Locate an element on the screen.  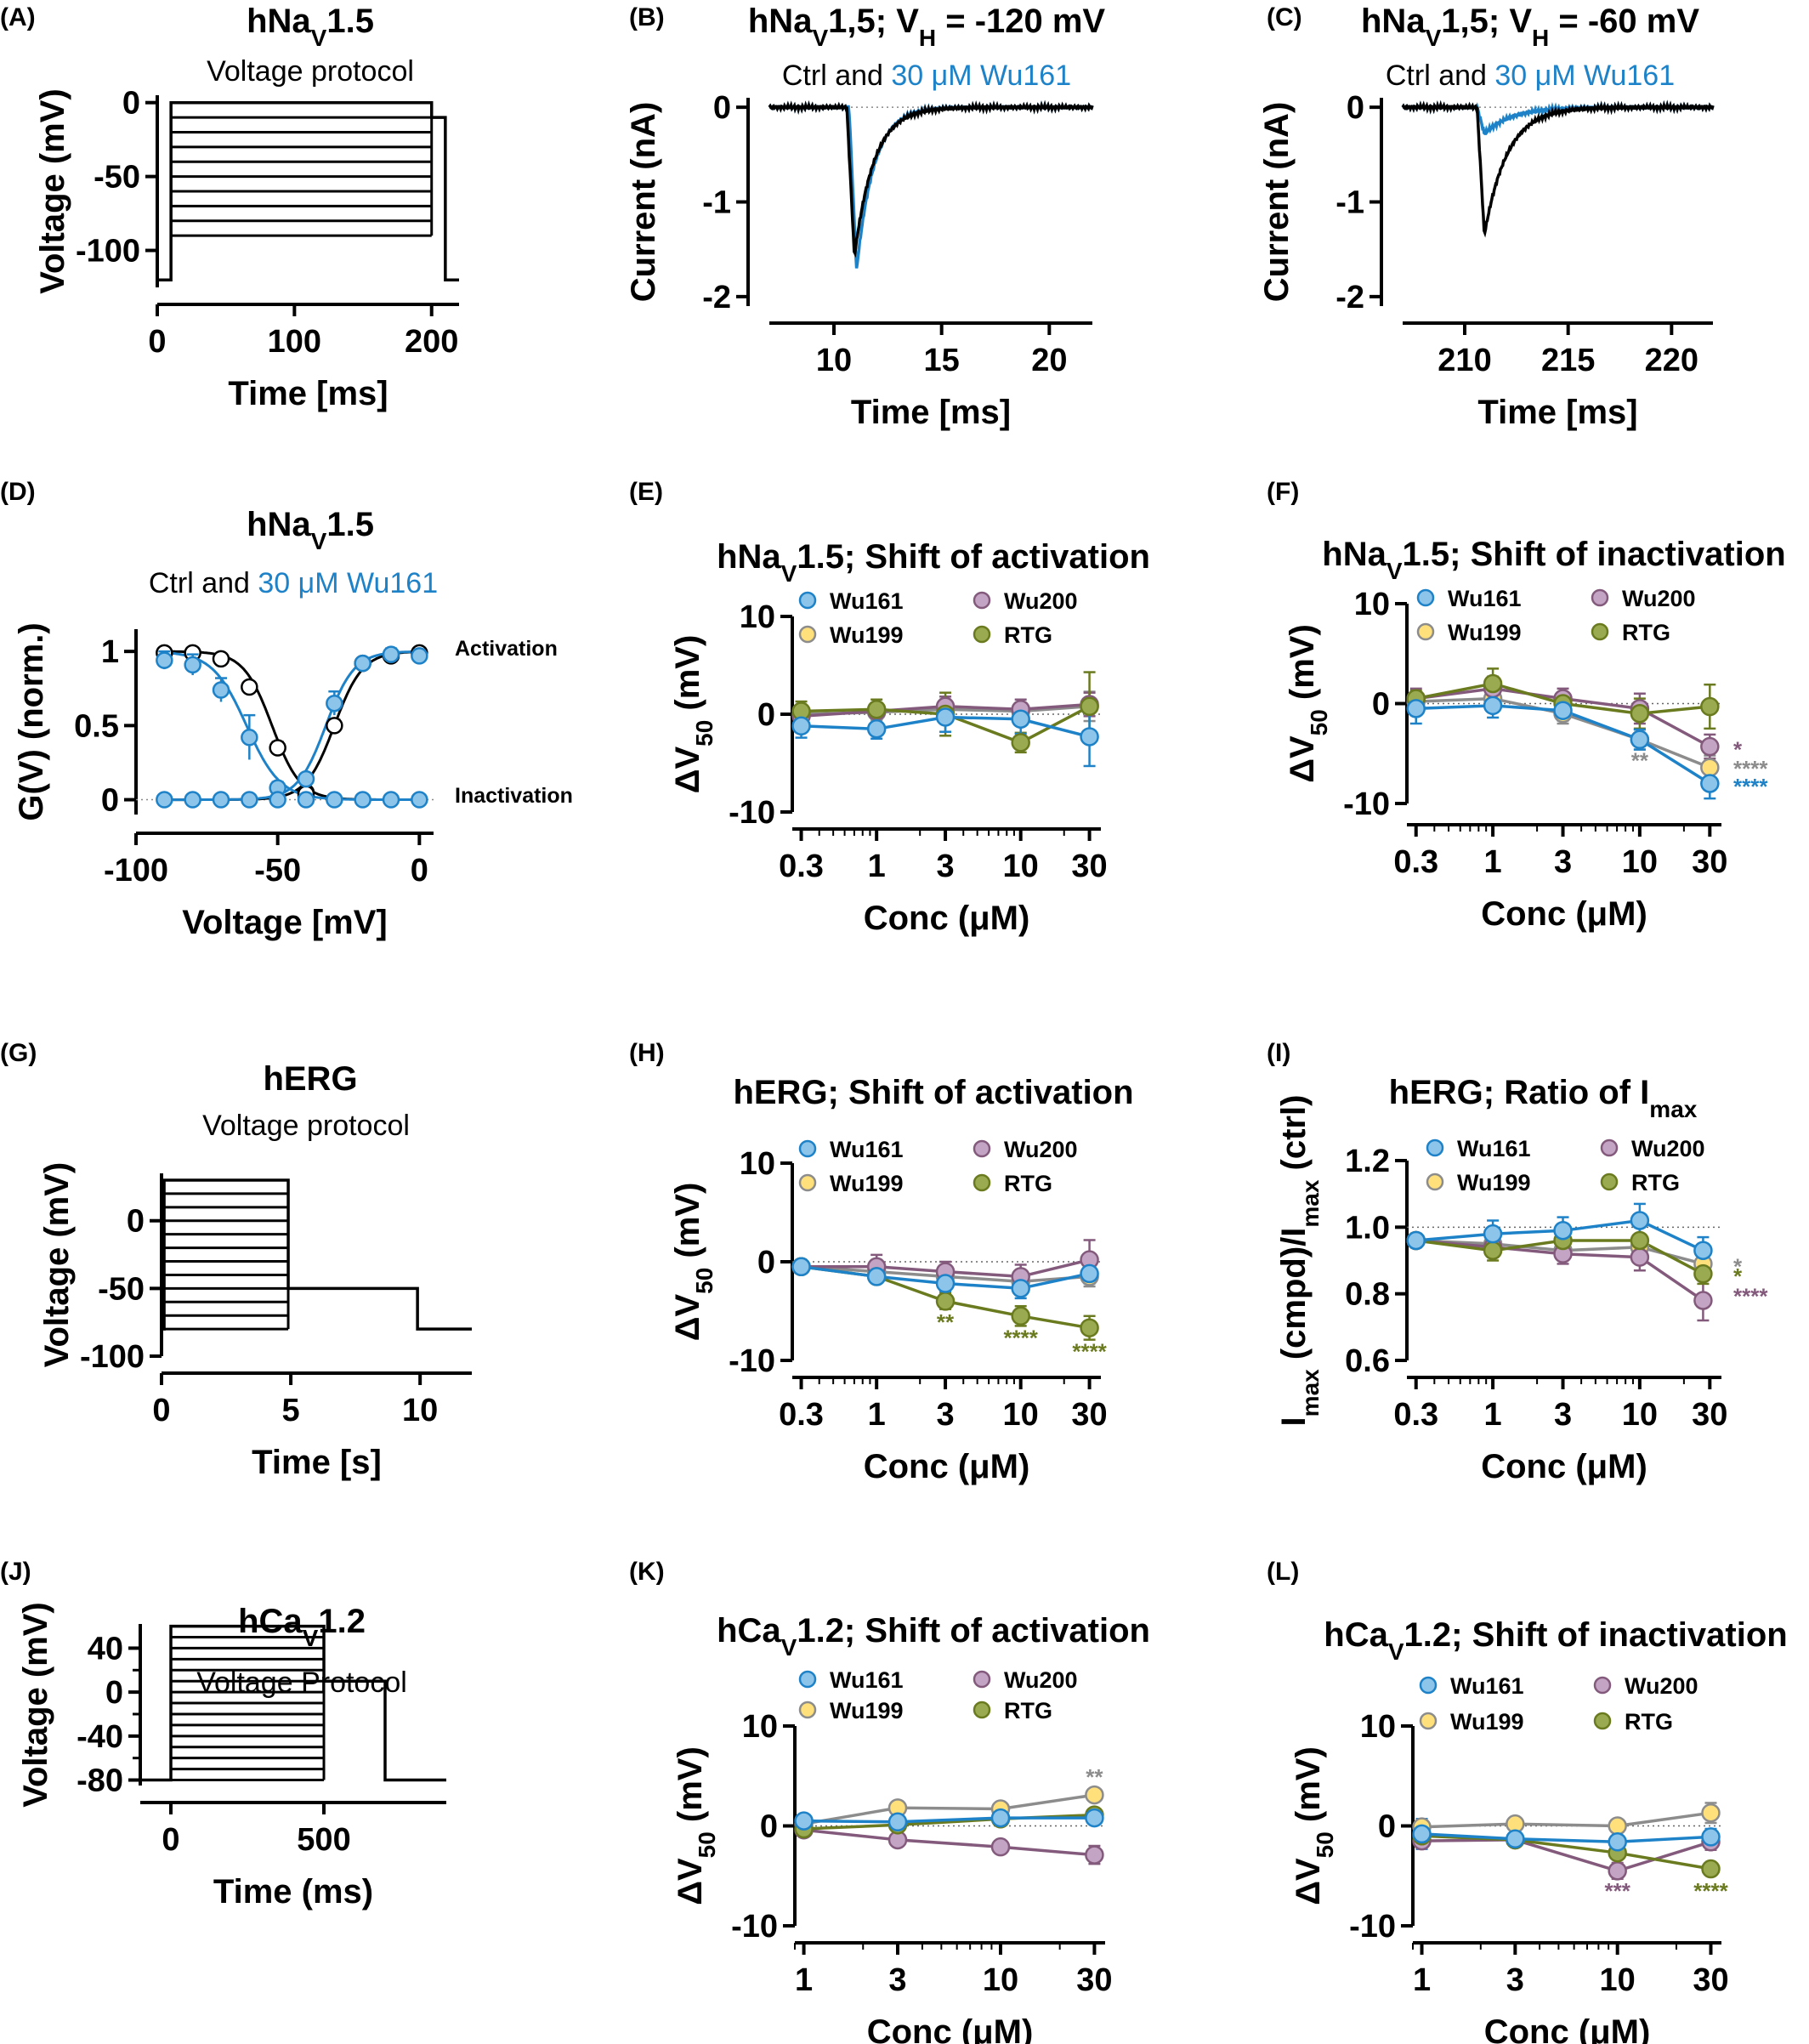
y-tick-label: -50 is located at coordinates (122, 1289).